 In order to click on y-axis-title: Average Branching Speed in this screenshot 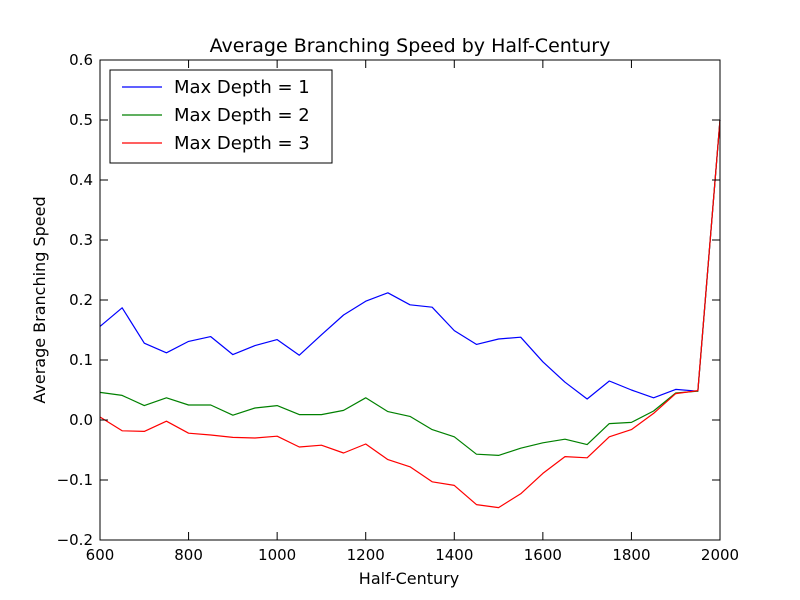, I will do `click(39, 299)`.